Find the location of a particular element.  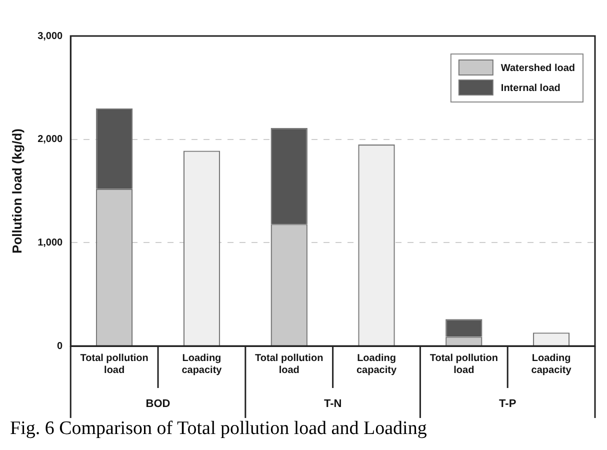

caption: Fig. 6 Comparison of Total pollution load and Loading is located at coordinates (219, 429).